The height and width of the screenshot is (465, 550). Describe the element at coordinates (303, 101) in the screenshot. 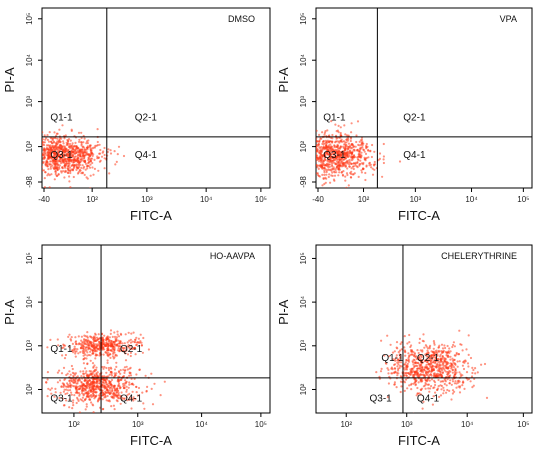

I see `y-tick-label: 10³` at that location.